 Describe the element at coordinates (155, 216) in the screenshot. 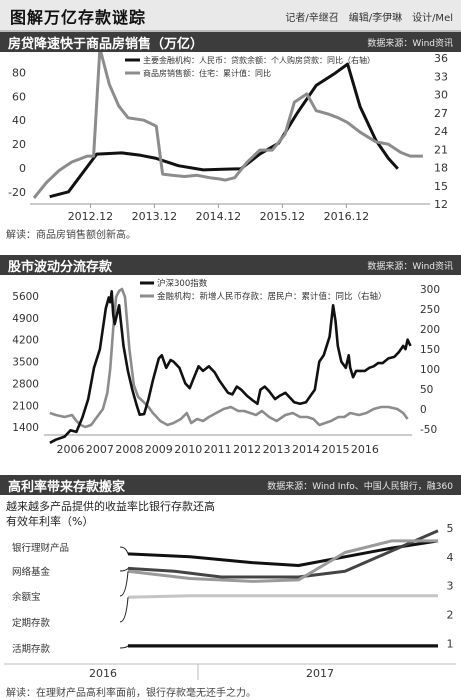

I see `x-tick-label: 2013.12` at that location.